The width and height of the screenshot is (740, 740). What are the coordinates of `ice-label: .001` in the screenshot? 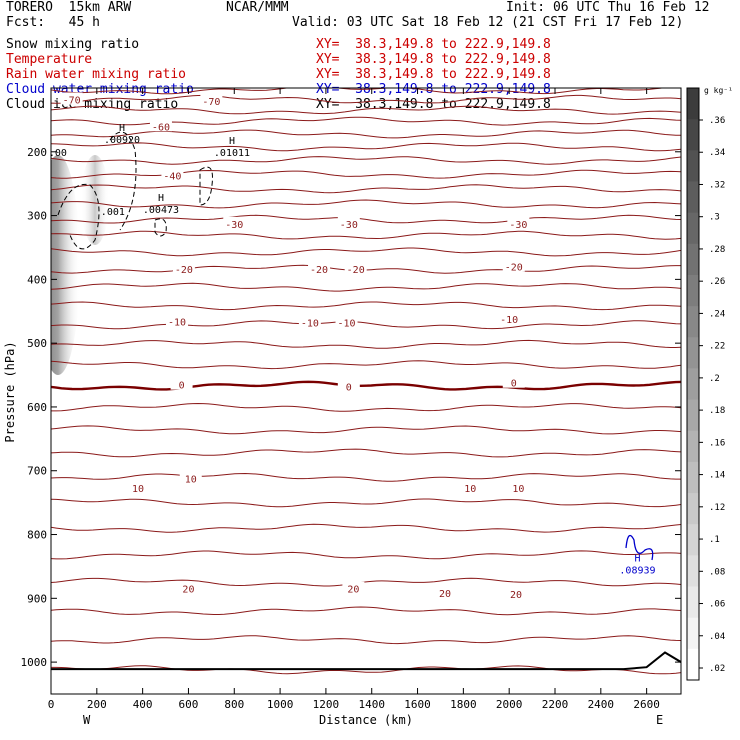 It's located at (113, 212).